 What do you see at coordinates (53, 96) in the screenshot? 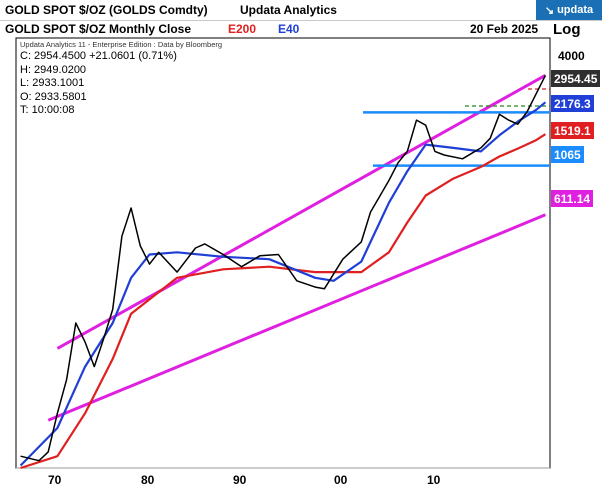
I see `open-text: O: 2933.5801` at bounding box center [53, 96].